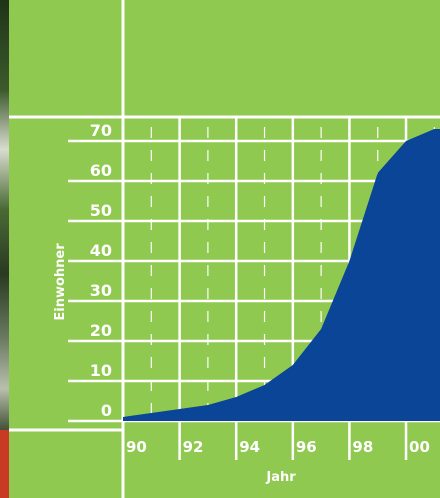  Describe the element at coordinates (419, 447) in the screenshot. I see `x-tick-label: 00` at that location.